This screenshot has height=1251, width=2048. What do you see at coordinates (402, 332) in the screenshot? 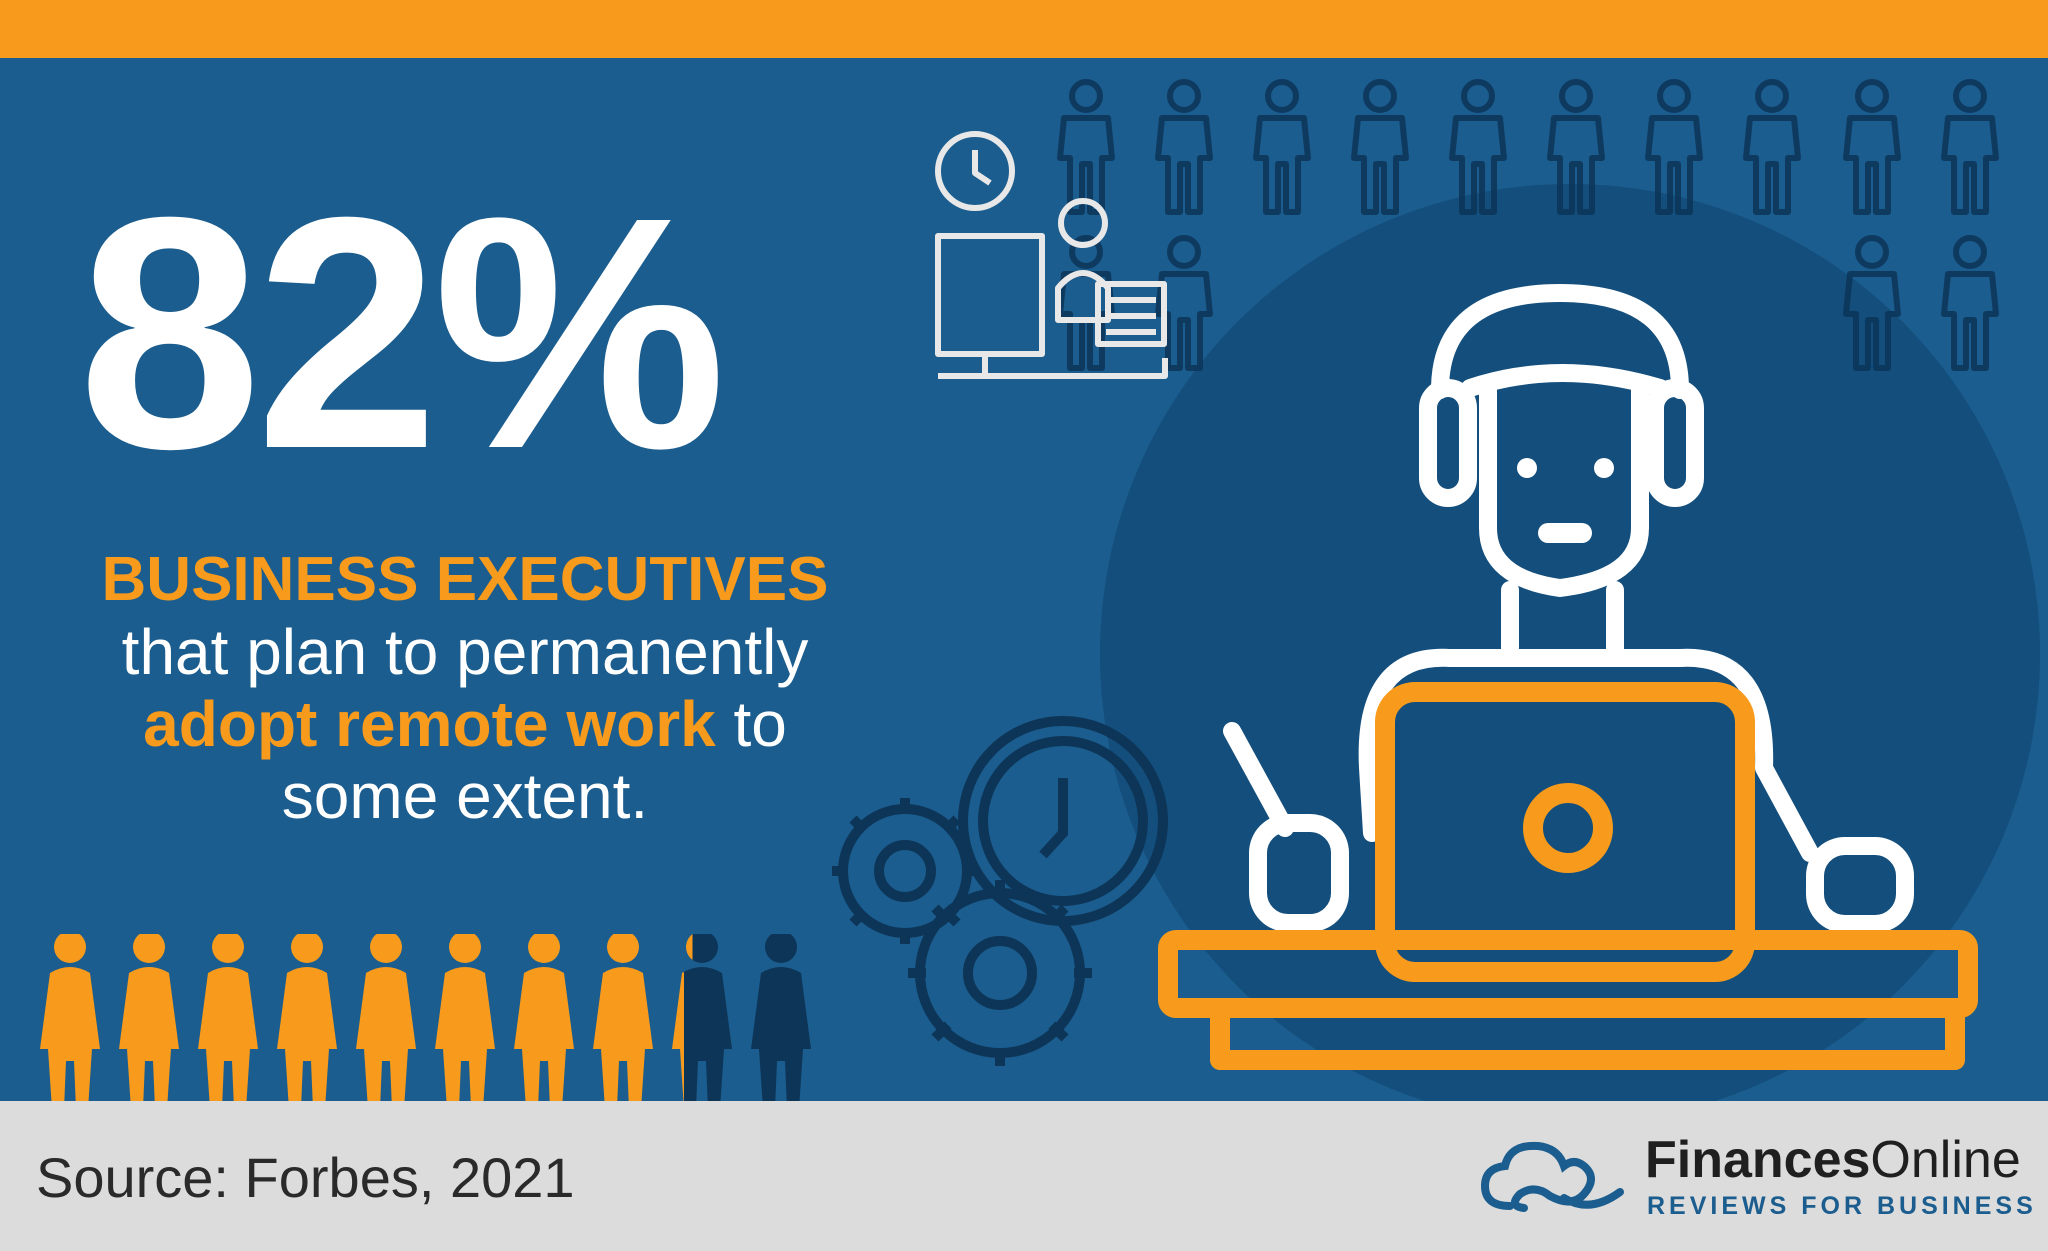
I see `stat-percentage: 82%` at bounding box center [402, 332].